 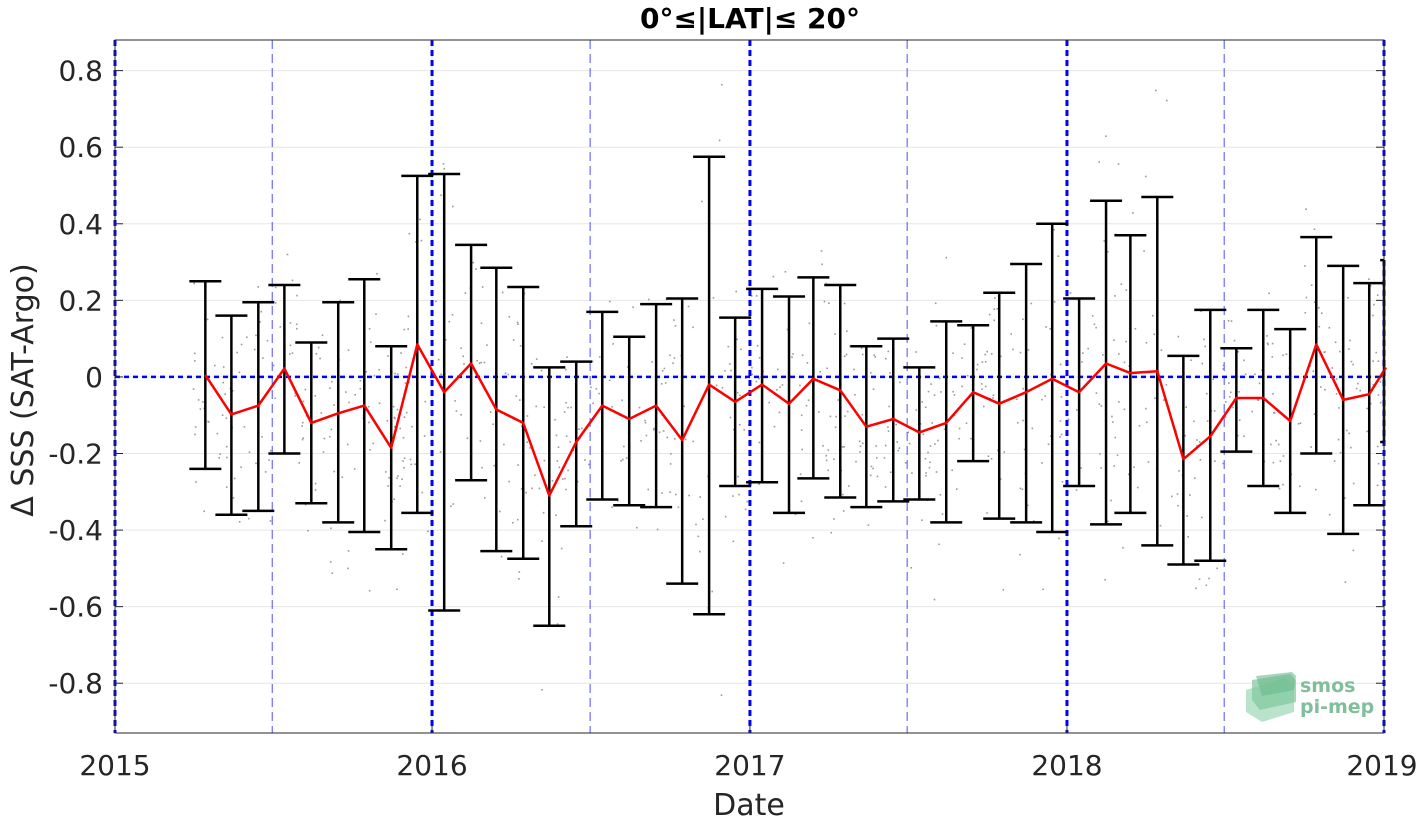 I want to click on y-tick-label: -0.2, so click(x=75, y=454).